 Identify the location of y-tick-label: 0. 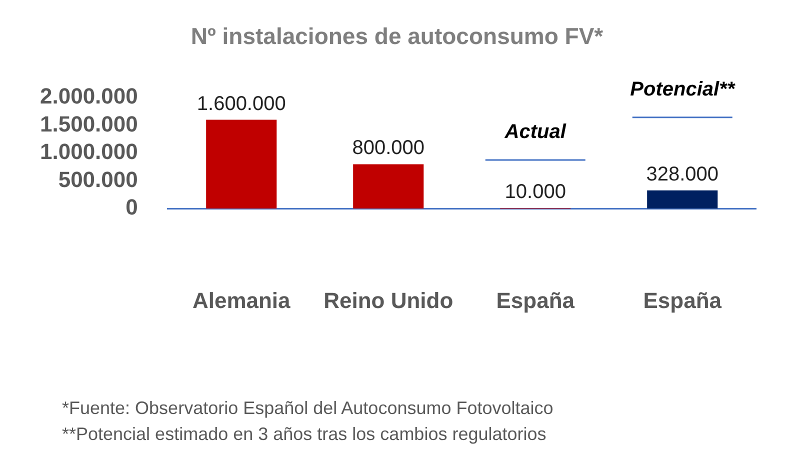
(132, 207).